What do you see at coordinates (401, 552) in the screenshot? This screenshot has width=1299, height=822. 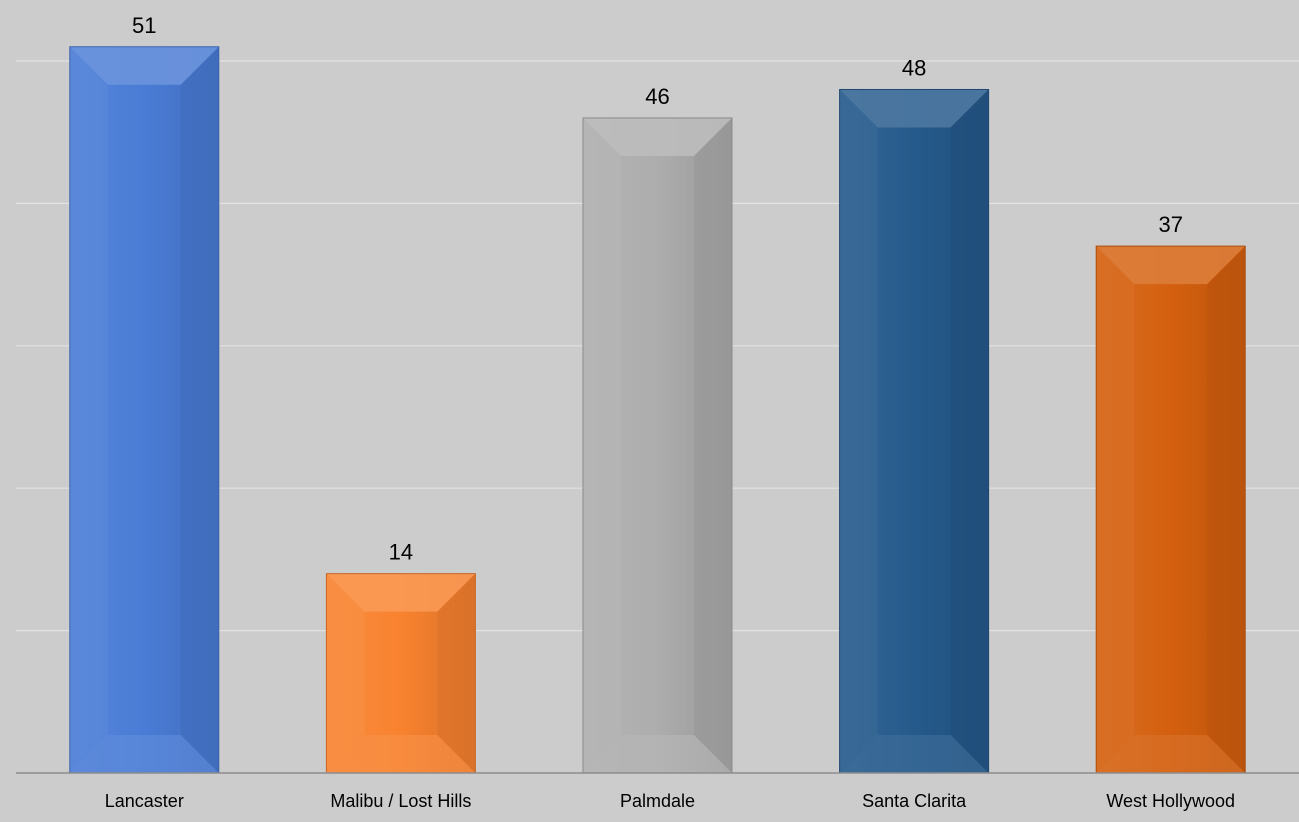 I see `data-label: 14` at bounding box center [401, 552].